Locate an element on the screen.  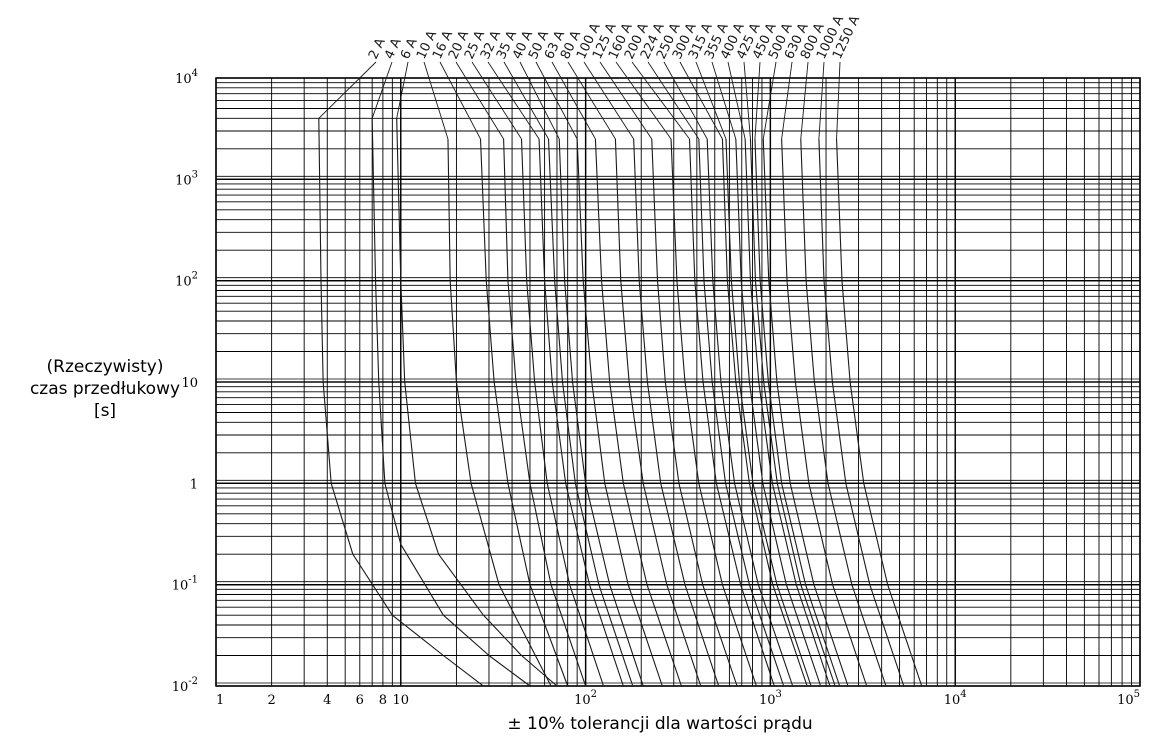
y-tick-label: 10⁴ is located at coordinates (186, 77).